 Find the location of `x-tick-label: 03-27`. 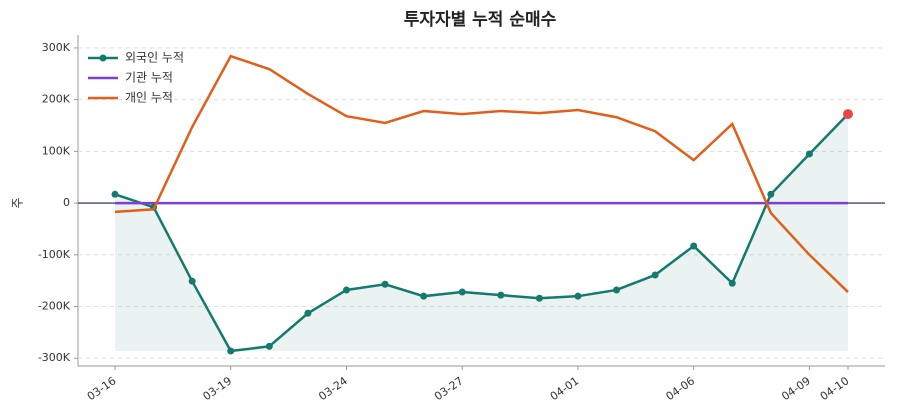

x-tick-label: 03-27 is located at coordinates (449, 388).